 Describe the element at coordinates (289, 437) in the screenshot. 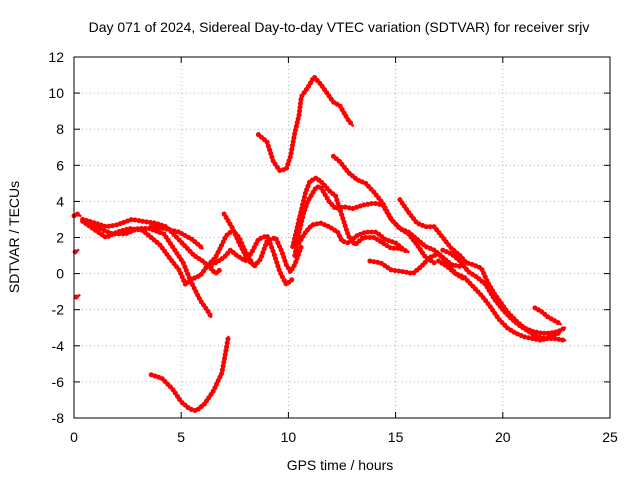

I see `x-tick-label: 10` at that location.